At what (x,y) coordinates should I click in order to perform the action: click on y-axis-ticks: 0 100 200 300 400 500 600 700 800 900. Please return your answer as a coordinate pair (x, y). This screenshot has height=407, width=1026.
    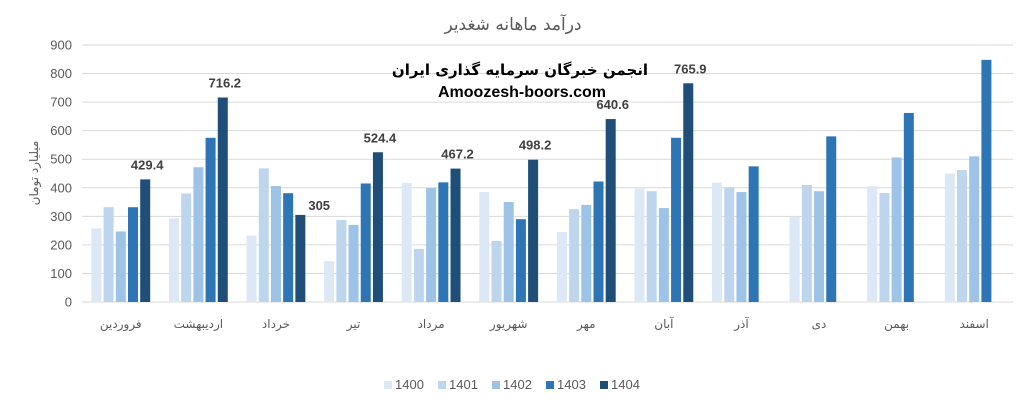
    Looking at the image, I should click on (61, 174).